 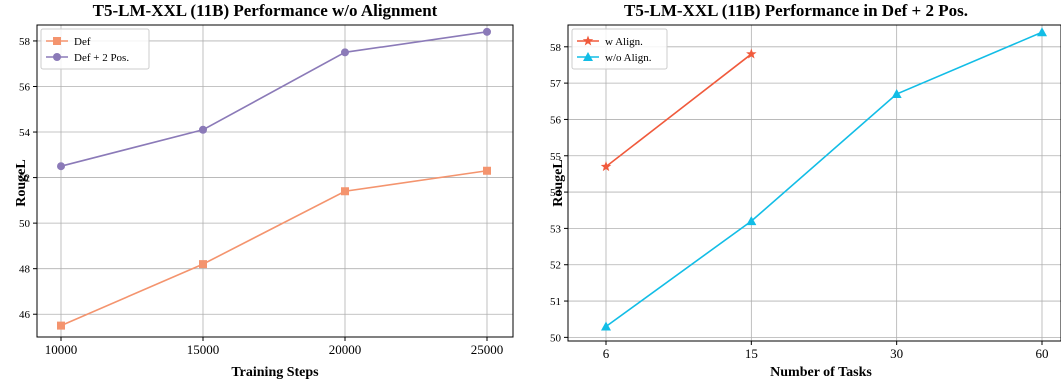 I want to click on x-tick-label: 15, so click(x=751, y=353).